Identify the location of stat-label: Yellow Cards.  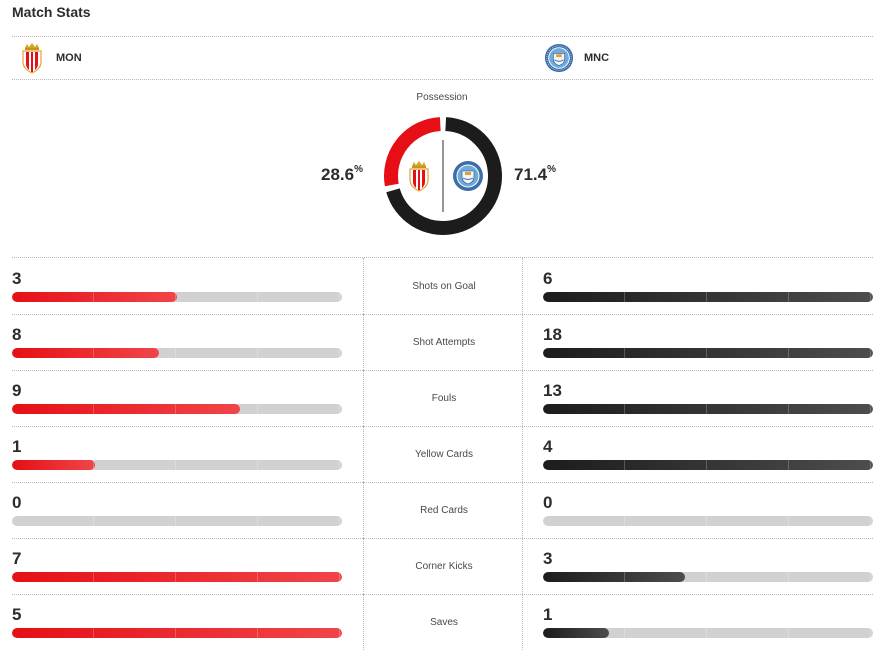
(444, 454).